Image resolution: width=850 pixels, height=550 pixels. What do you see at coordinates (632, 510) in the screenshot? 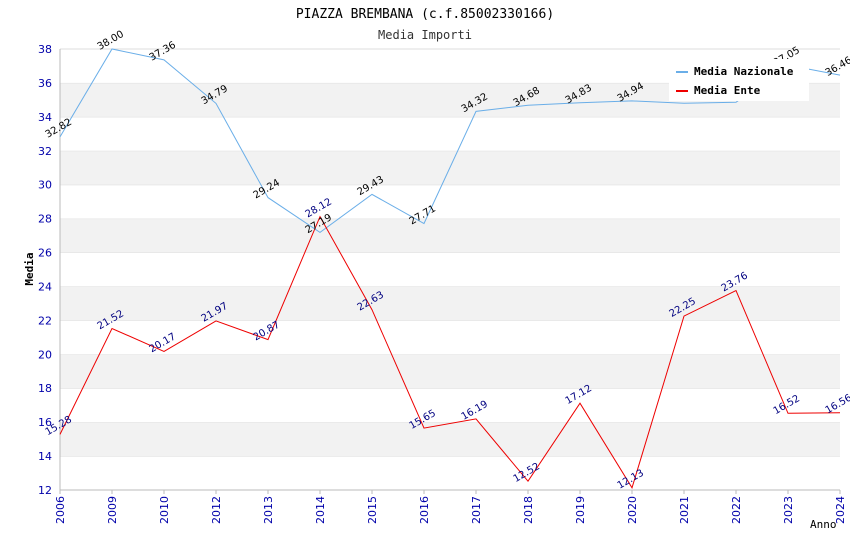
I see `x-tick-label: 2020` at bounding box center [632, 510].